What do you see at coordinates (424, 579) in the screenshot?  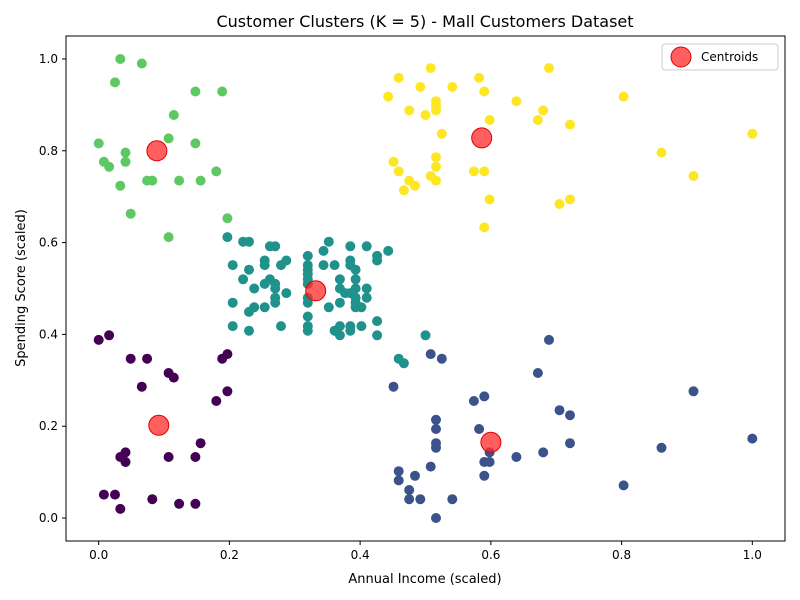 I see `x-axis-label: Annual Income (scaled)` at bounding box center [424, 579].